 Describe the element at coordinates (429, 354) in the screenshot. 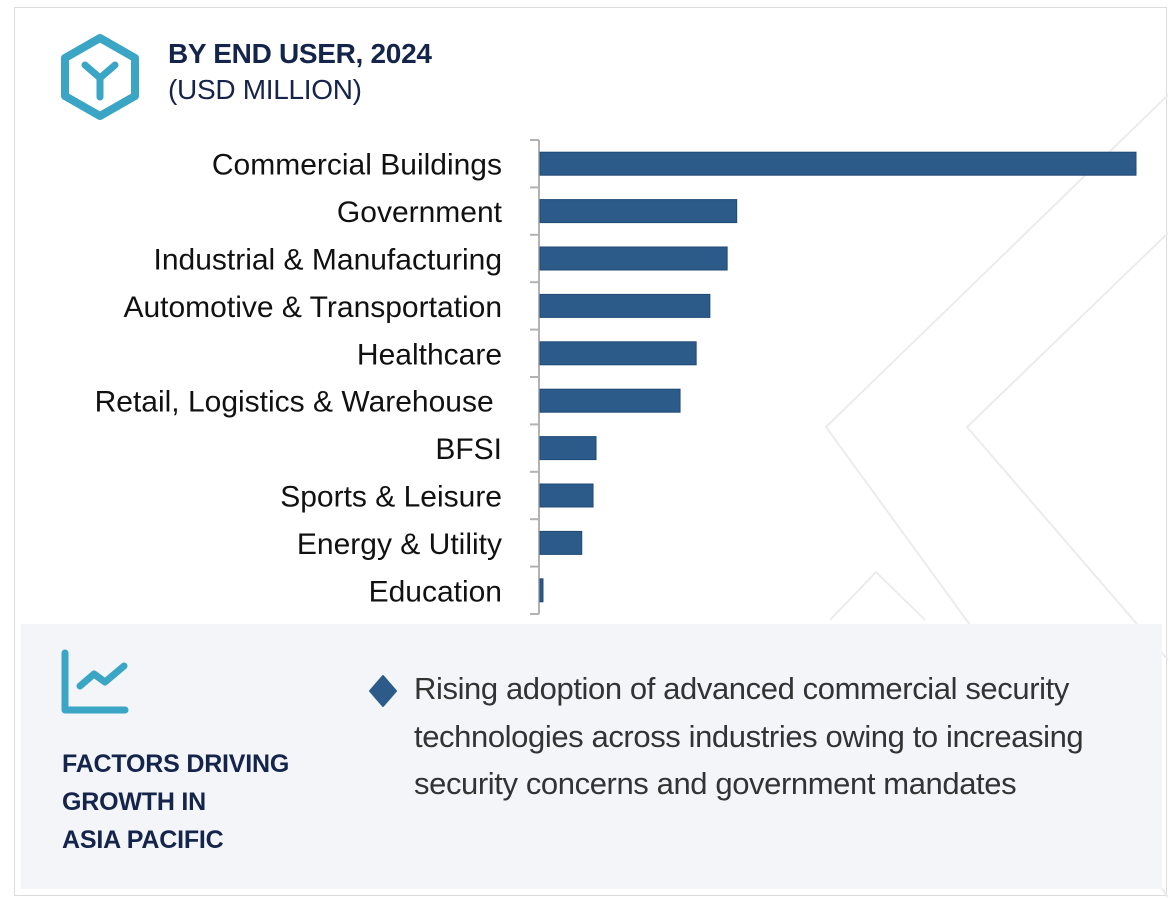

I see `category-label: Healthcare` at that location.